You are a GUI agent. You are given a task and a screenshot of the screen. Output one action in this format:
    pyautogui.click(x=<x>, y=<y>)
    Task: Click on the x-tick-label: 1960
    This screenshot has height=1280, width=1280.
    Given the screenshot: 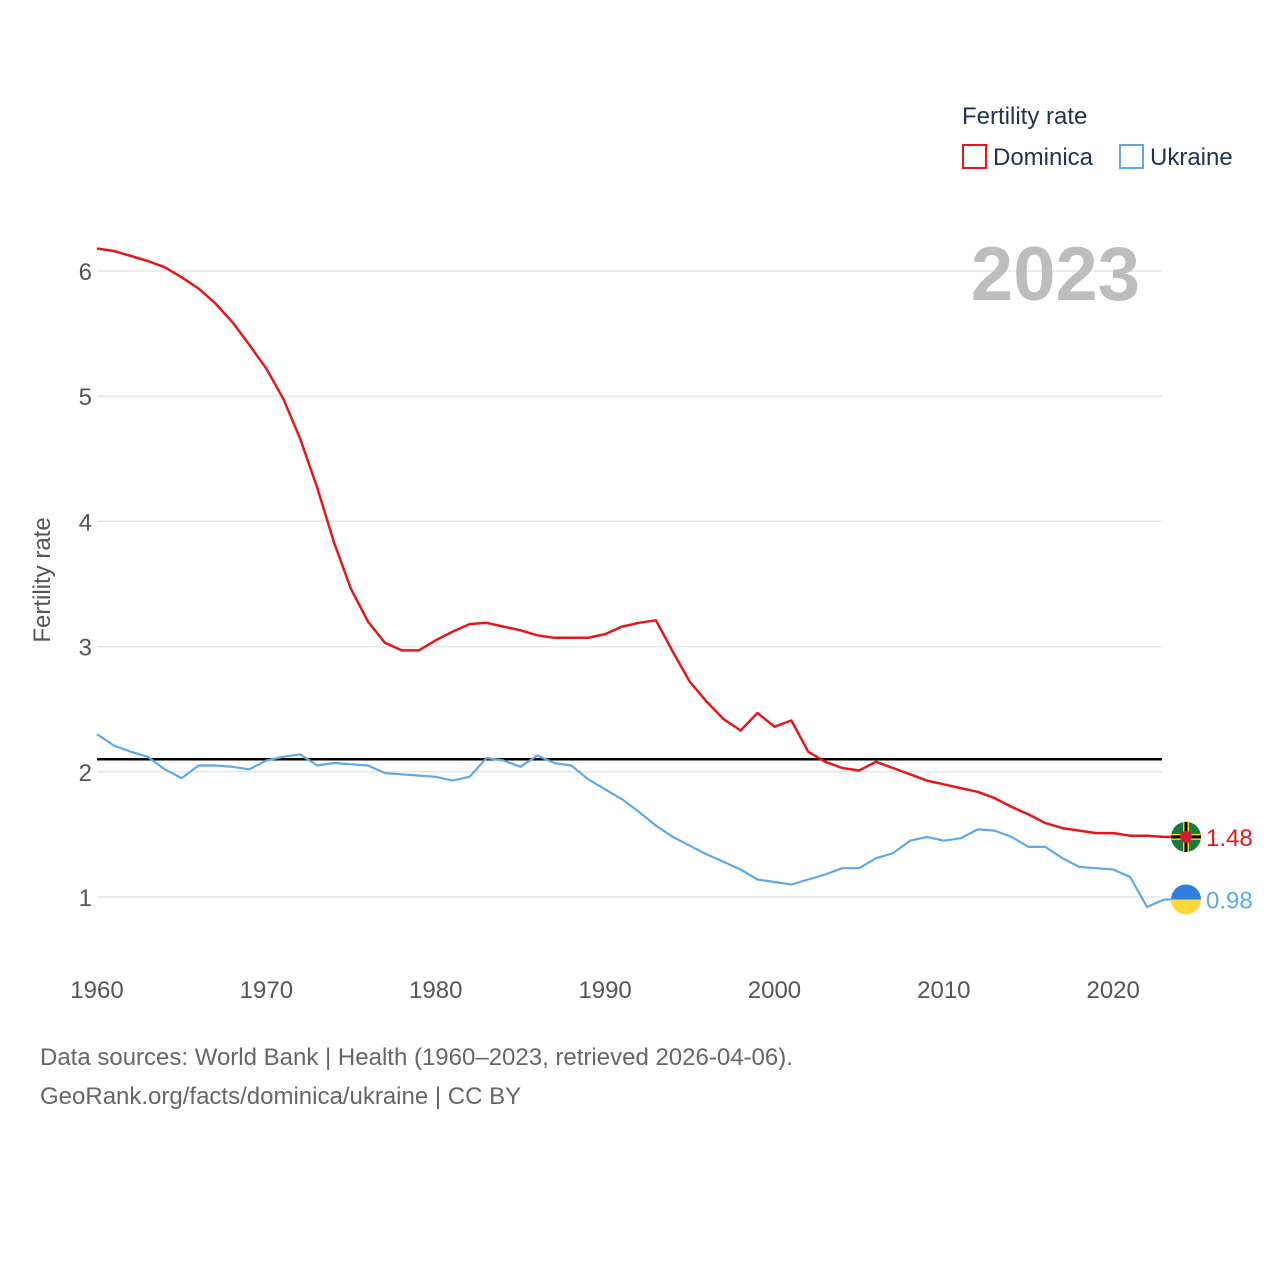 What is the action you would take?
    pyautogui.click(x=96, y=990)
    